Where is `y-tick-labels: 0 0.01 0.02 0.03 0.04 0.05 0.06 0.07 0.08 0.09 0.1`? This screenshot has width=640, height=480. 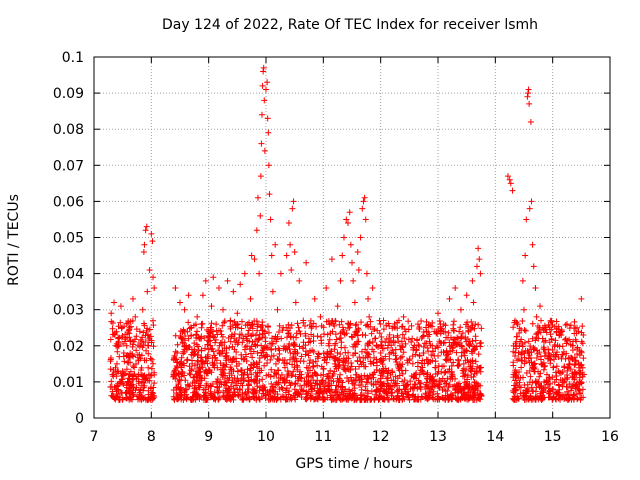
y-tick-labels: 0 0.01 0.02 0.03 0.04 0.05 0.06 0.07 0.08 0.09 0.1 is located at coordinates (68, 238).